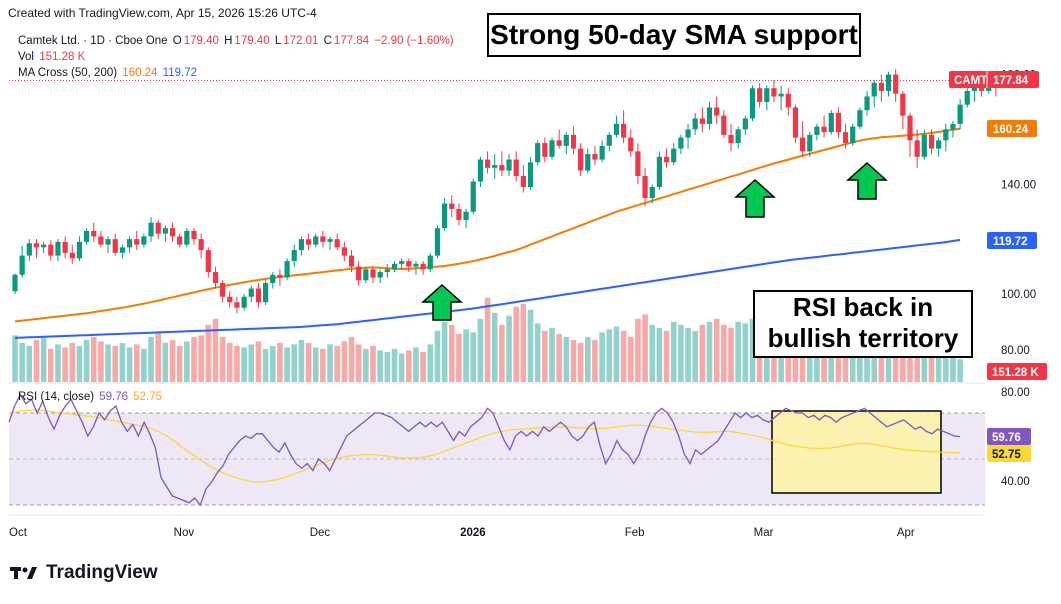 The height and width of the screenshot is (604, 1061). What do you see at coordinates (1015, 351) in the screenshot?
I see `price-tick-label: 80.00` at bounding box center [1015, 351].